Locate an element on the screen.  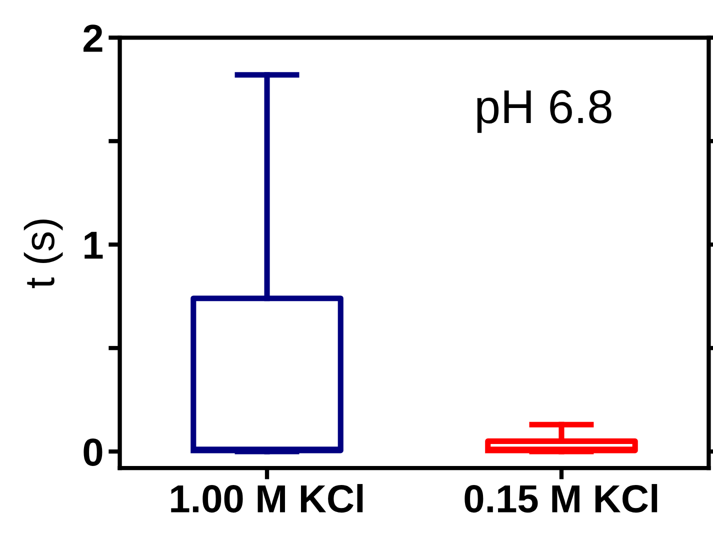
annotation: pH 6.8 is located at coordinates (544, 111).